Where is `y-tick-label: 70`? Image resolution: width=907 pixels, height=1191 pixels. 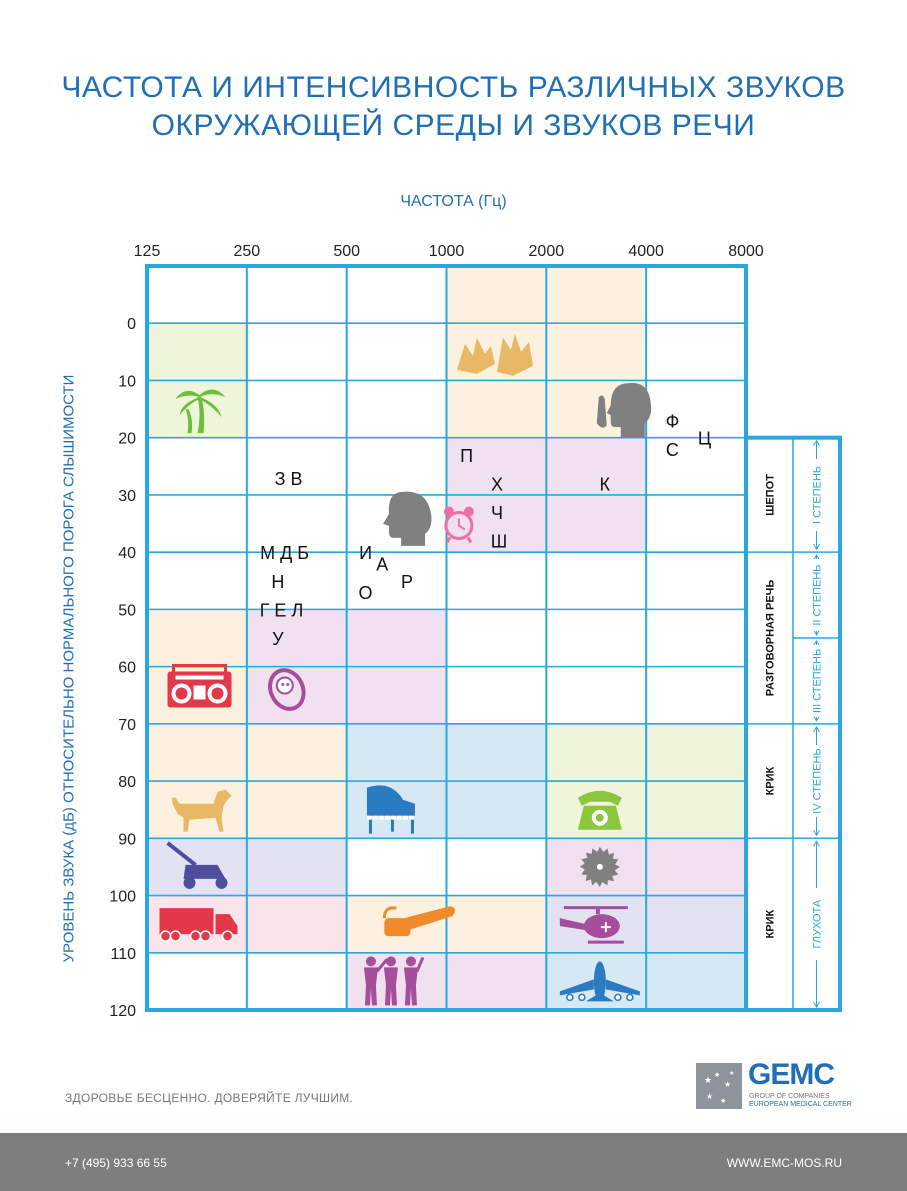
y-tick-label: 70 is located at coordinates (127, 725).